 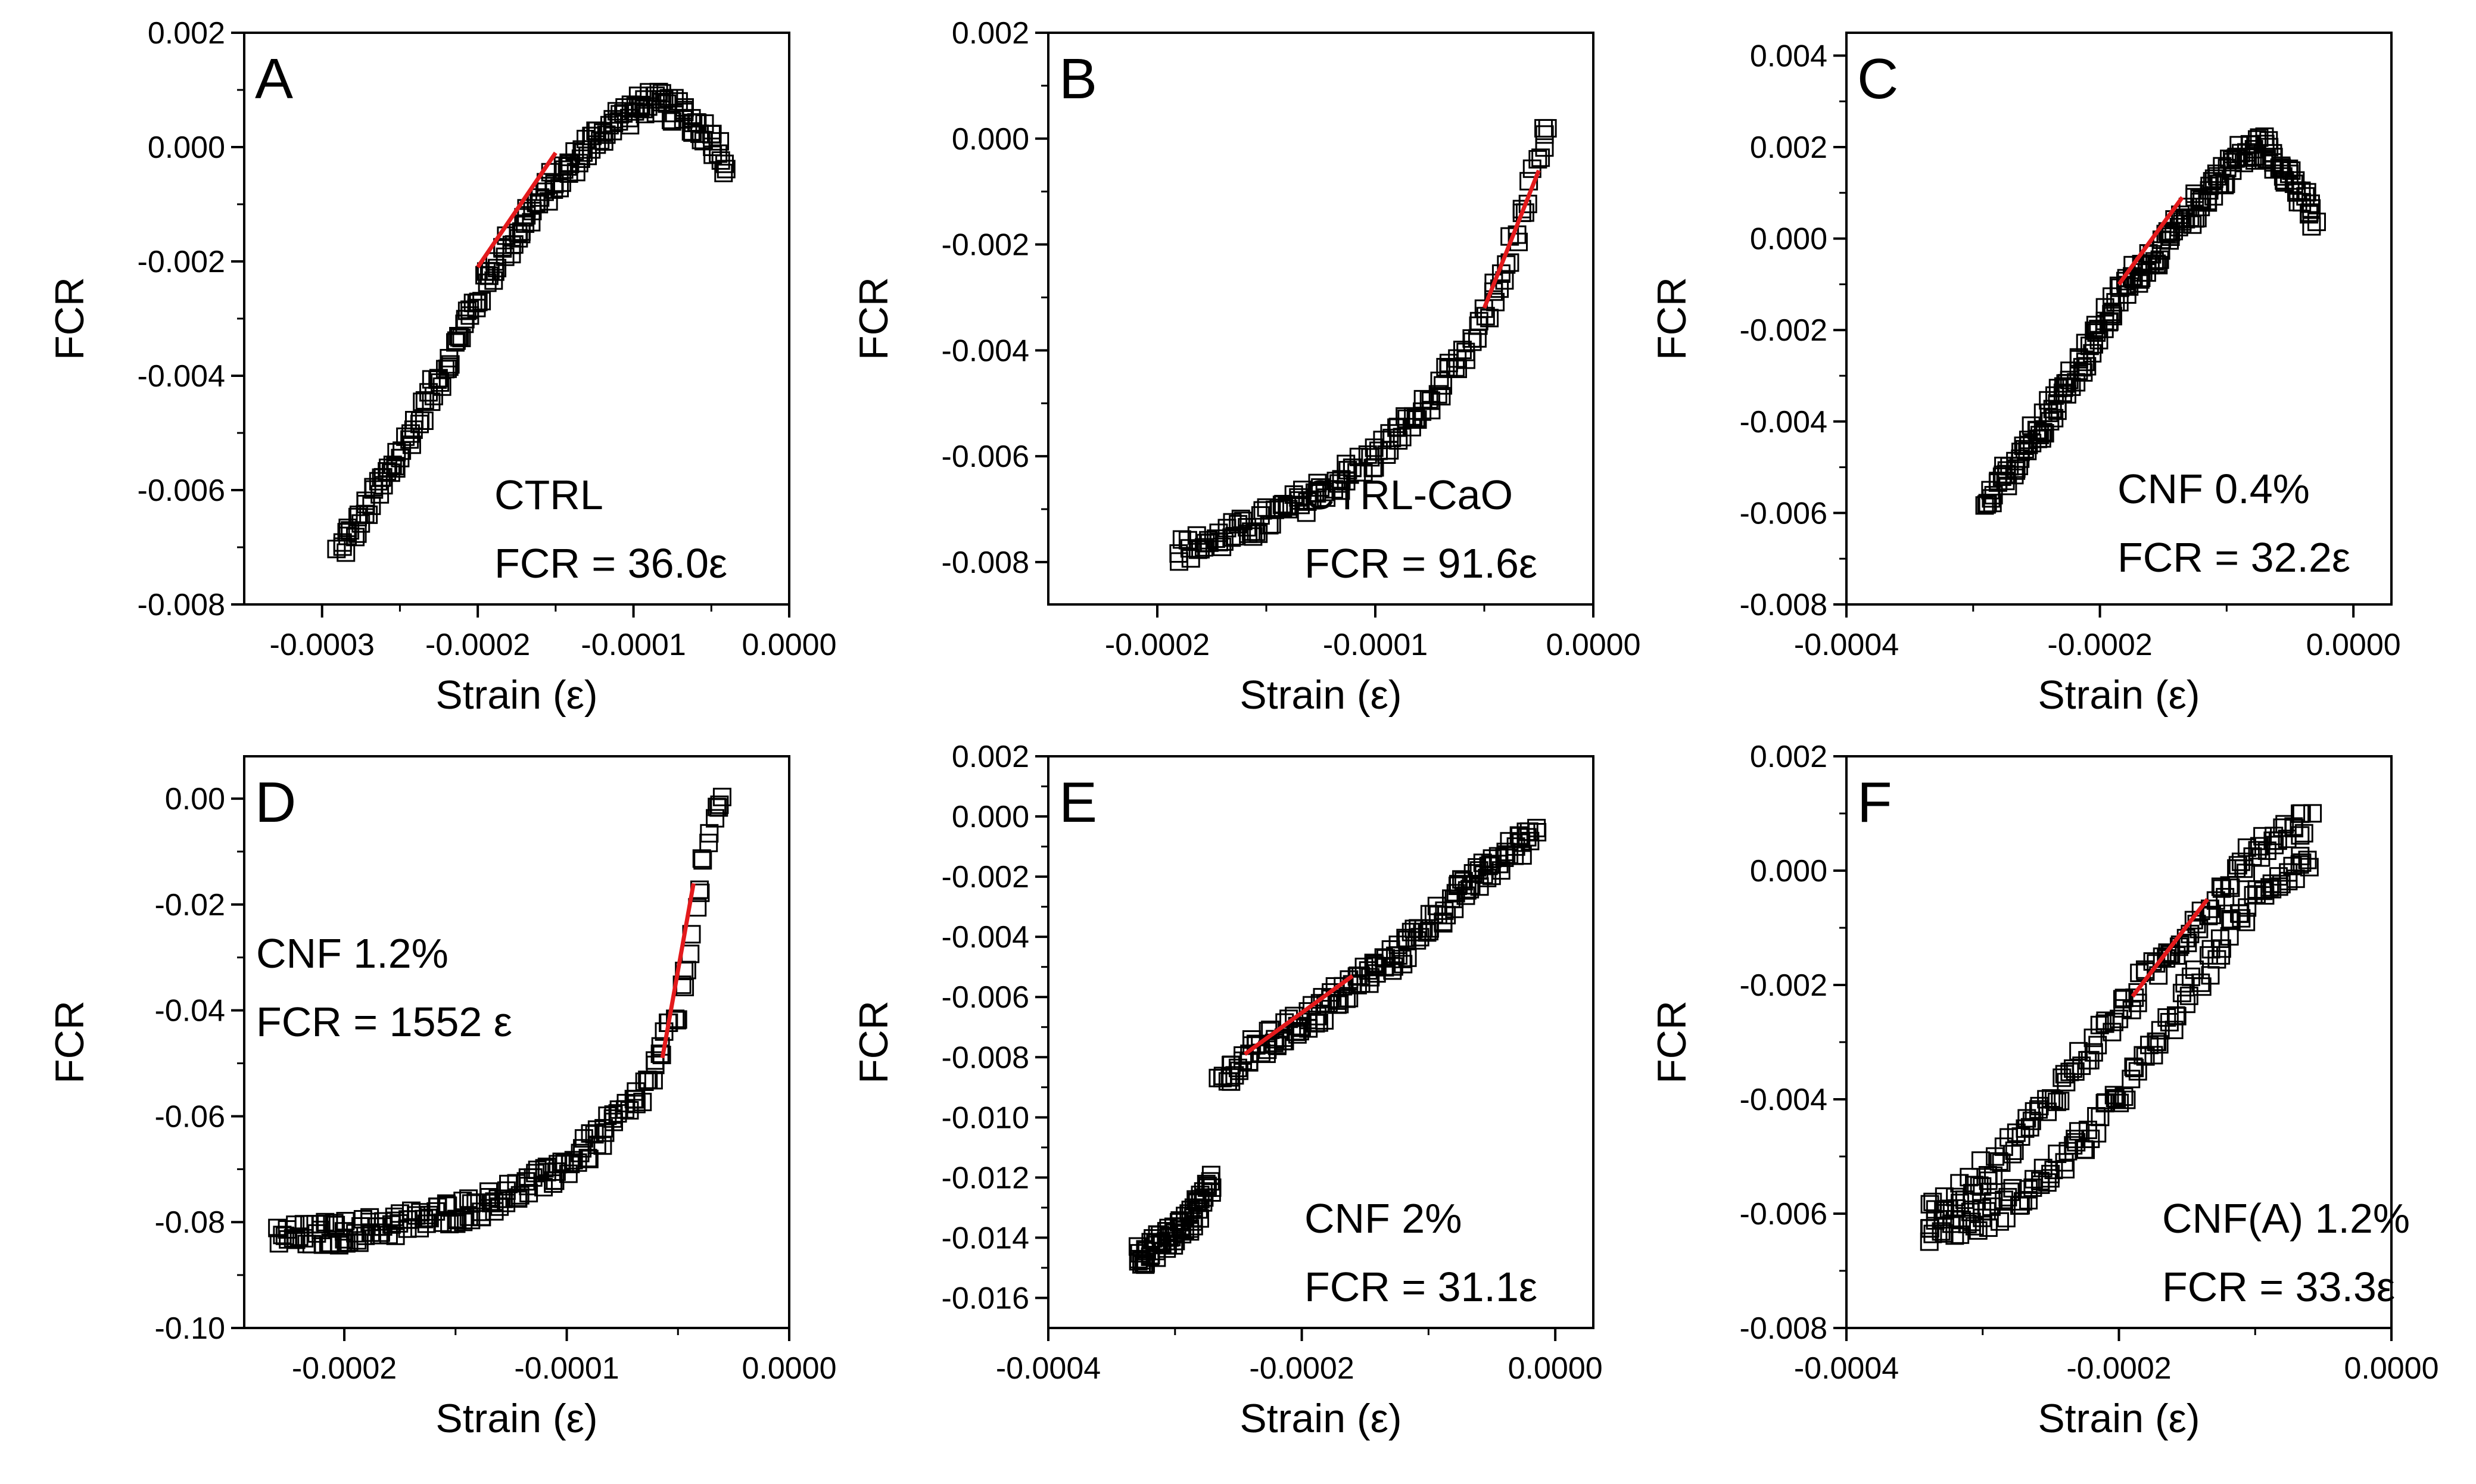 What do you see at coordinates (1383, 1218) in the screenshot?
I see `sample-label: CNF 2%` at bounding box center [1383, 1218].